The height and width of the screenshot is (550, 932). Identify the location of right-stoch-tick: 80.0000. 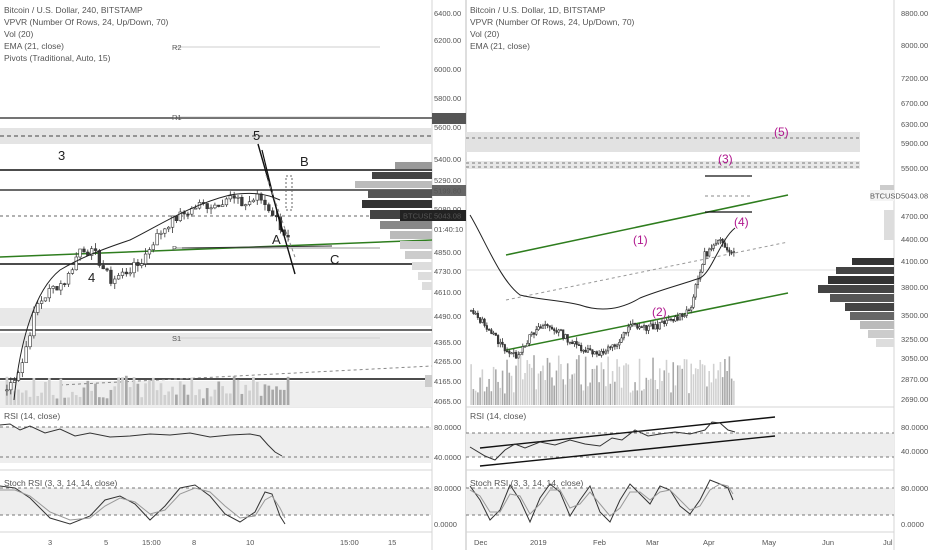
(914, 488).